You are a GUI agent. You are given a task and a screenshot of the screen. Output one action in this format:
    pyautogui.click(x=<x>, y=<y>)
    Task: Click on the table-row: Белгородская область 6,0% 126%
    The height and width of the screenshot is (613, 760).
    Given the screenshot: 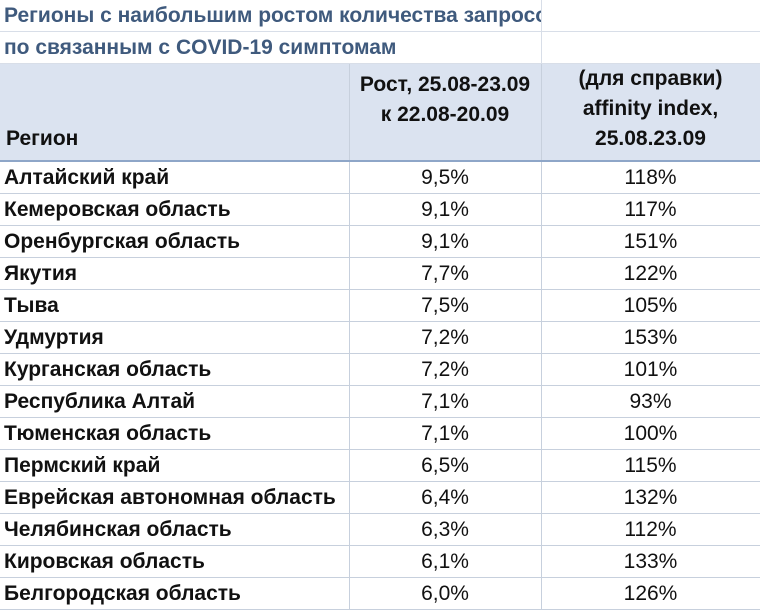 What is the action you would take?
    pyautogui.click(x=380, y=593)
    